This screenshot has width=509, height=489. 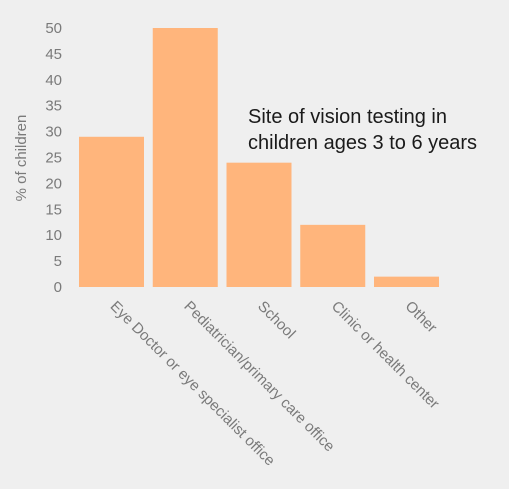 I want to click on y-tick-label: 40, so click(x=53, y=80).